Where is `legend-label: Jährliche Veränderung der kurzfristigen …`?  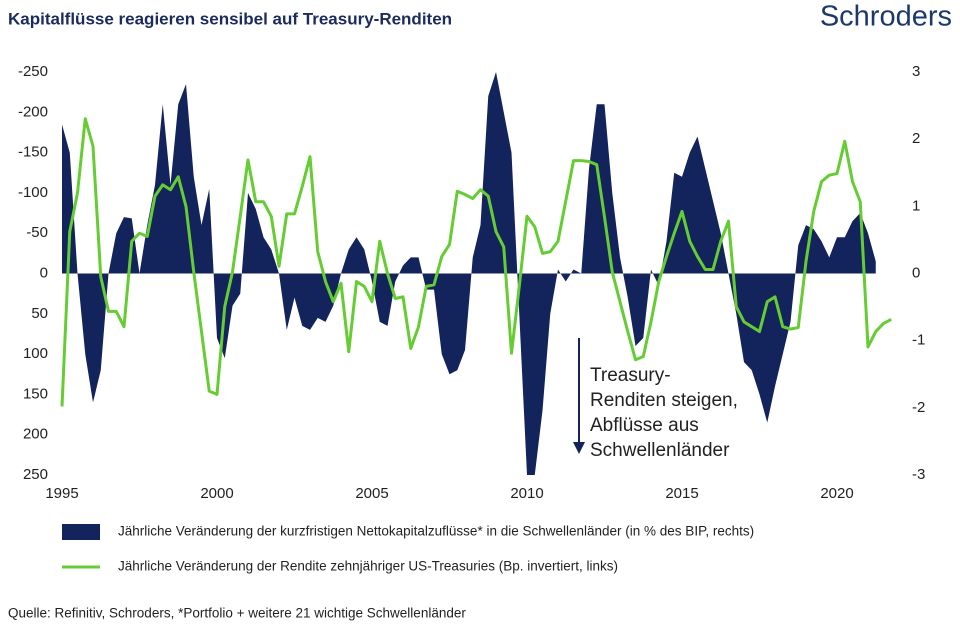 legend-label: Jährliche Veränderung der kurzfristigen … is located at coordinates (436, 531).